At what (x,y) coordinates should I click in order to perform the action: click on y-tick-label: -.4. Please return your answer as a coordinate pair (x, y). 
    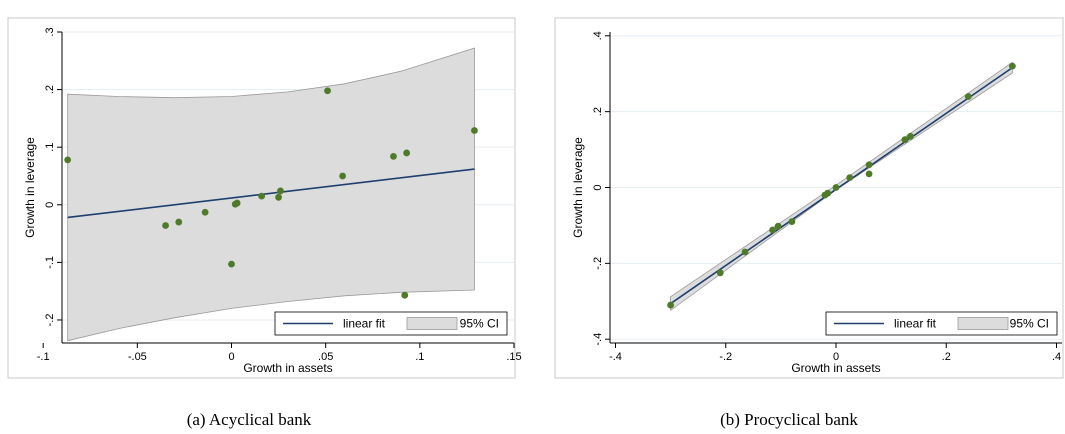
    Looking at the image, I should click on (598, 339).